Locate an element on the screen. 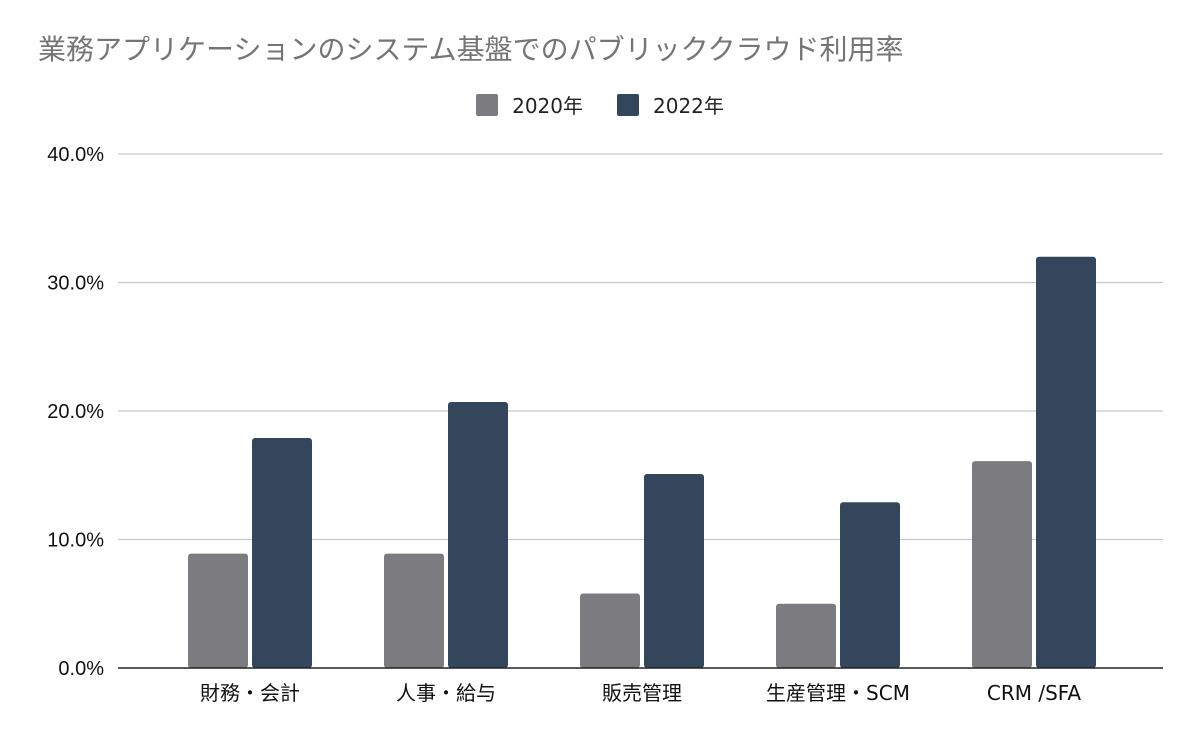  x-category-label: CRM /SFA is located at coordinates (1034, 693).